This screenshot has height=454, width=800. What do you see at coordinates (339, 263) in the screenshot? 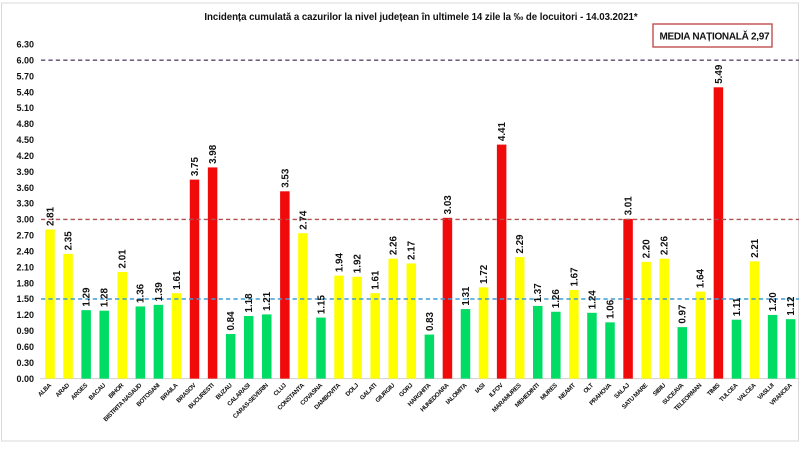
I see `svg-text: 1.94` at bounding box center [339, 263].